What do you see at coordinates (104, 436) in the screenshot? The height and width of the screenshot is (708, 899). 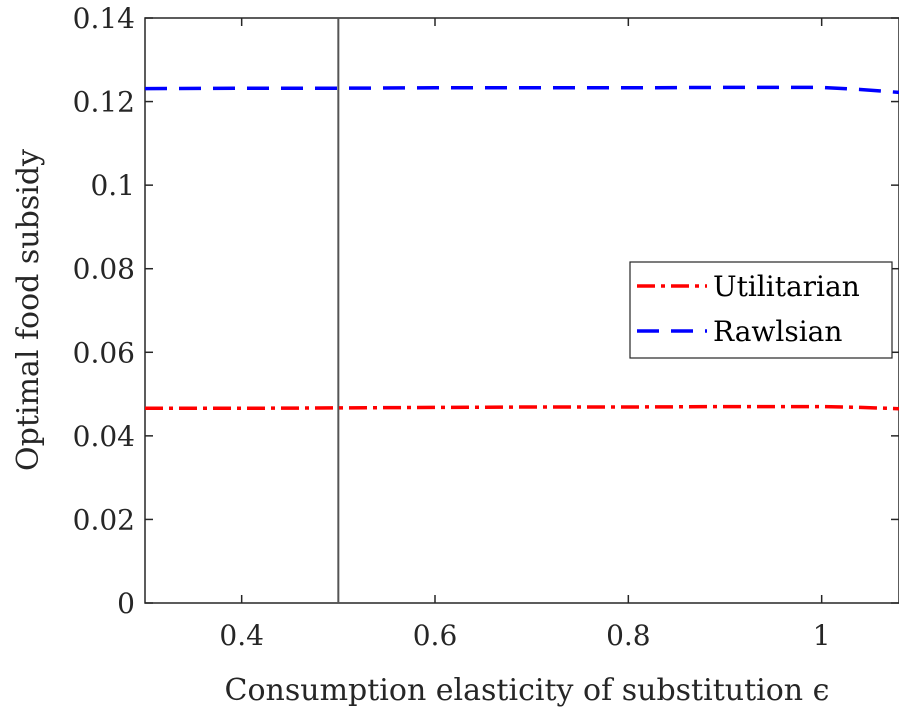 I see `y-tick-label: 0.04` at bounding box center [104, 436].